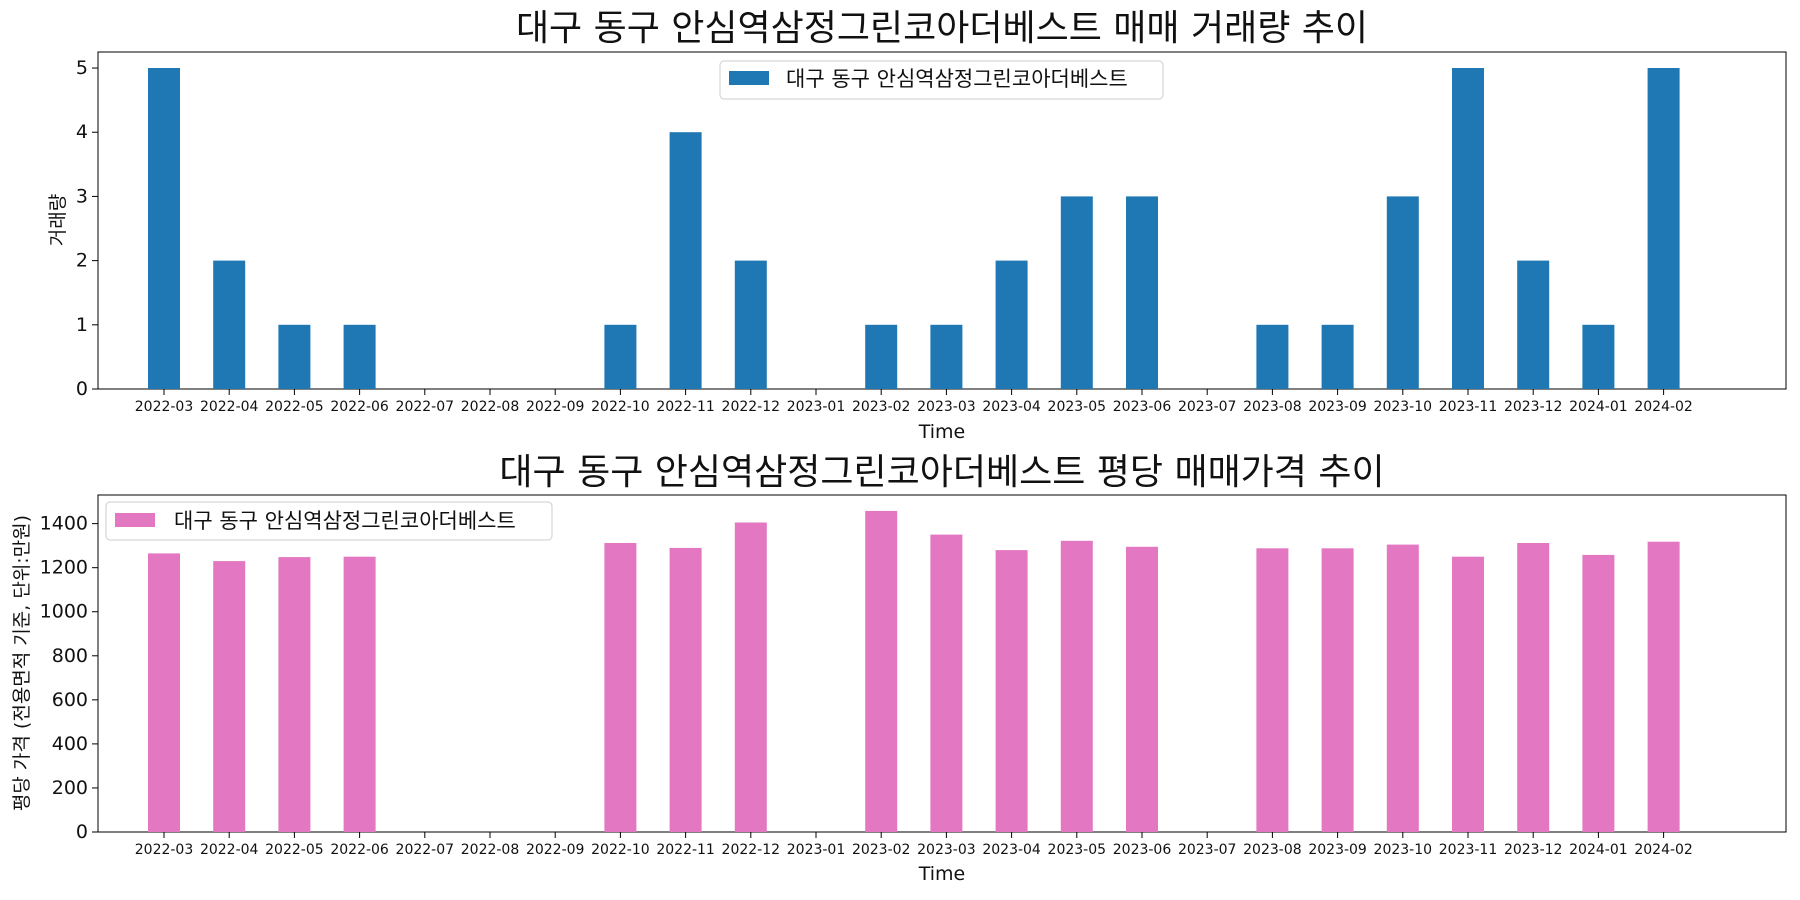 The image size is (1800, 900). What do you see at coordinates (881, 850) in the screenshot?
I see `price-xtick-label: 2023-02` at bounding box center [881, 850].